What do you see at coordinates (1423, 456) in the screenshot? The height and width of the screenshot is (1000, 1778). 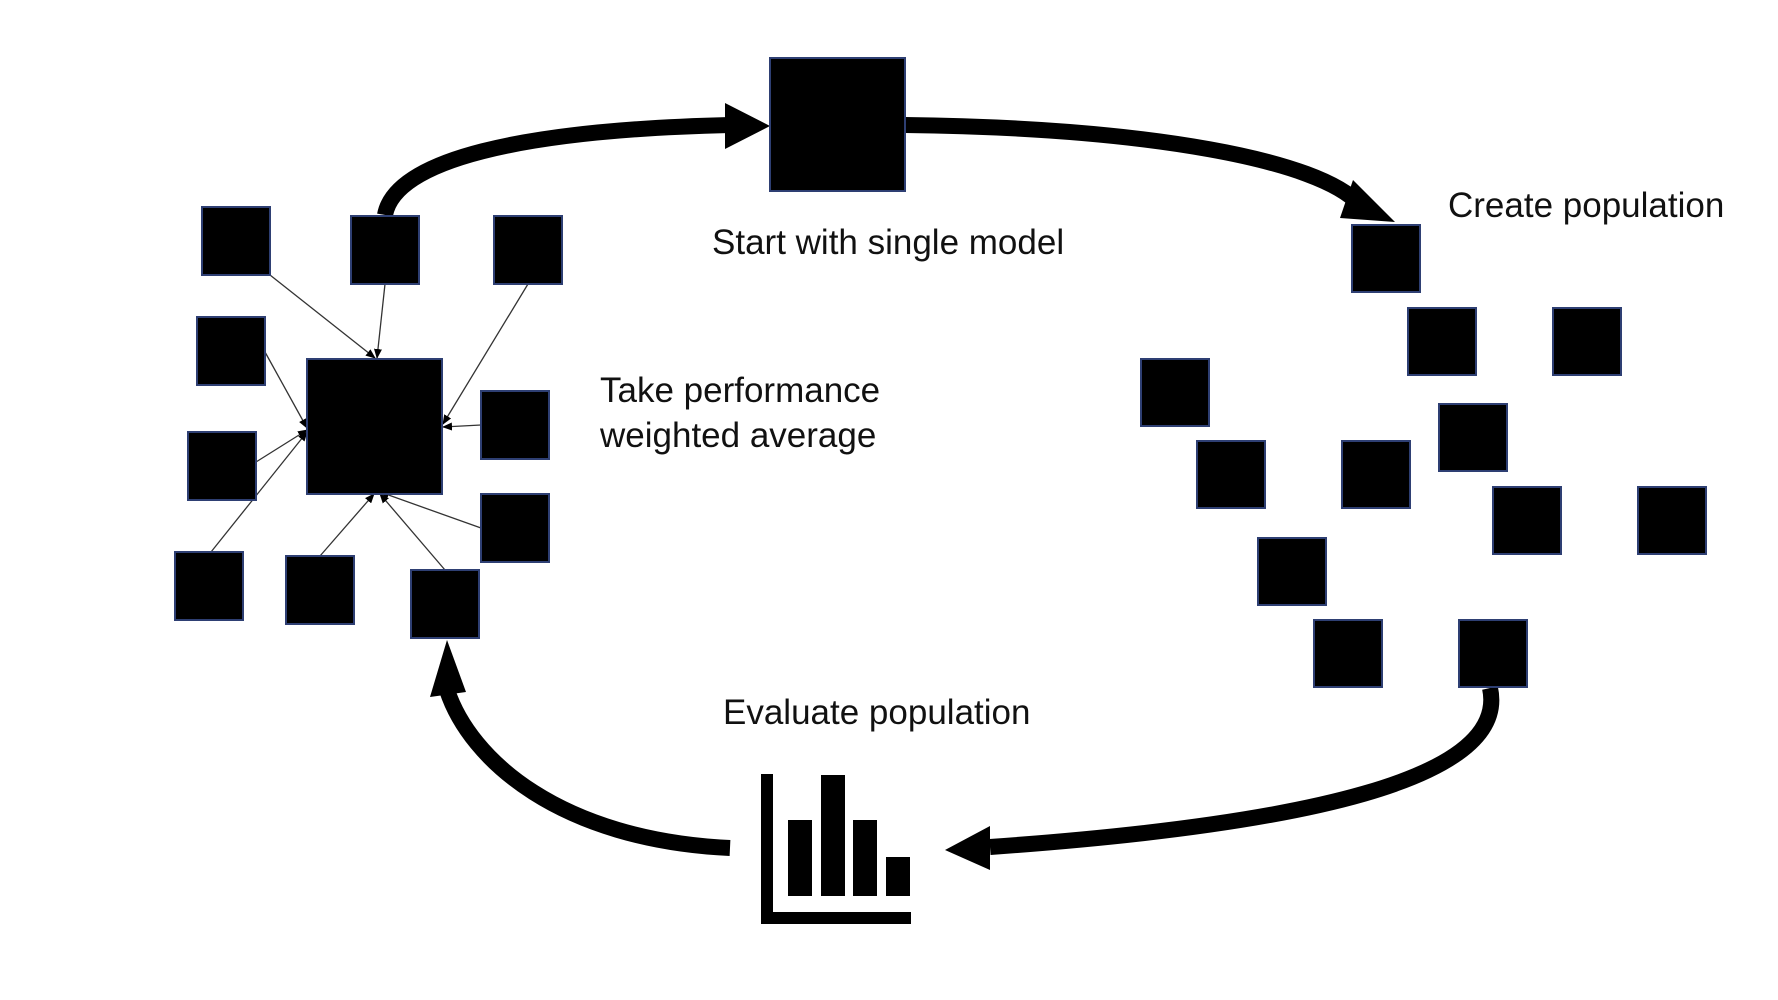 I see `population-models` at bounding box center [1423, 456].